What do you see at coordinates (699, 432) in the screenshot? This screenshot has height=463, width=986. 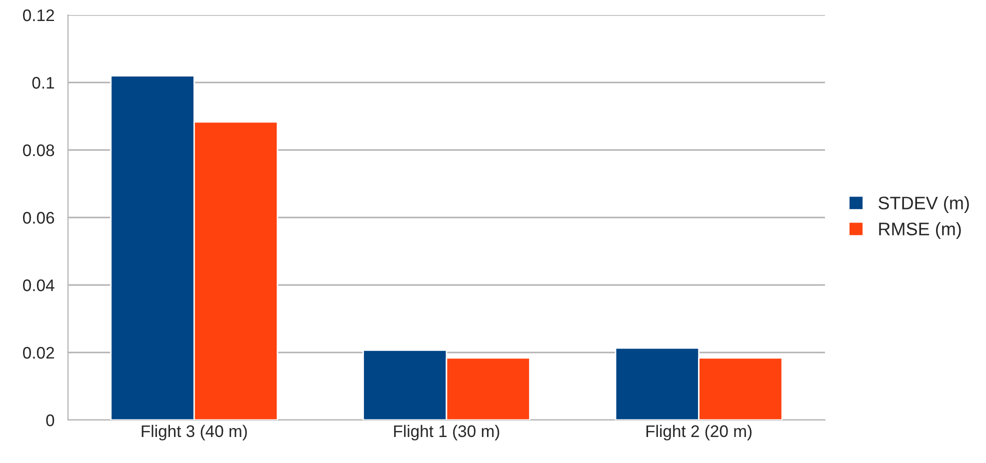 I see `x-tick-label: Flight 2 (20 m)` at bounding box center [699, 432].